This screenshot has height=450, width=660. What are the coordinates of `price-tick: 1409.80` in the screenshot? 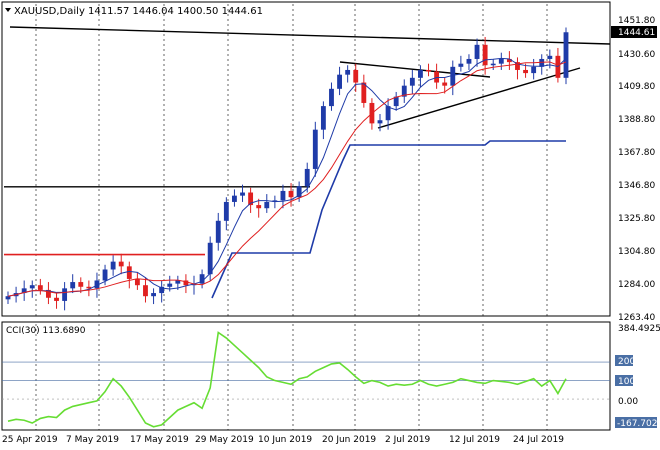 It's located at (636, 87).